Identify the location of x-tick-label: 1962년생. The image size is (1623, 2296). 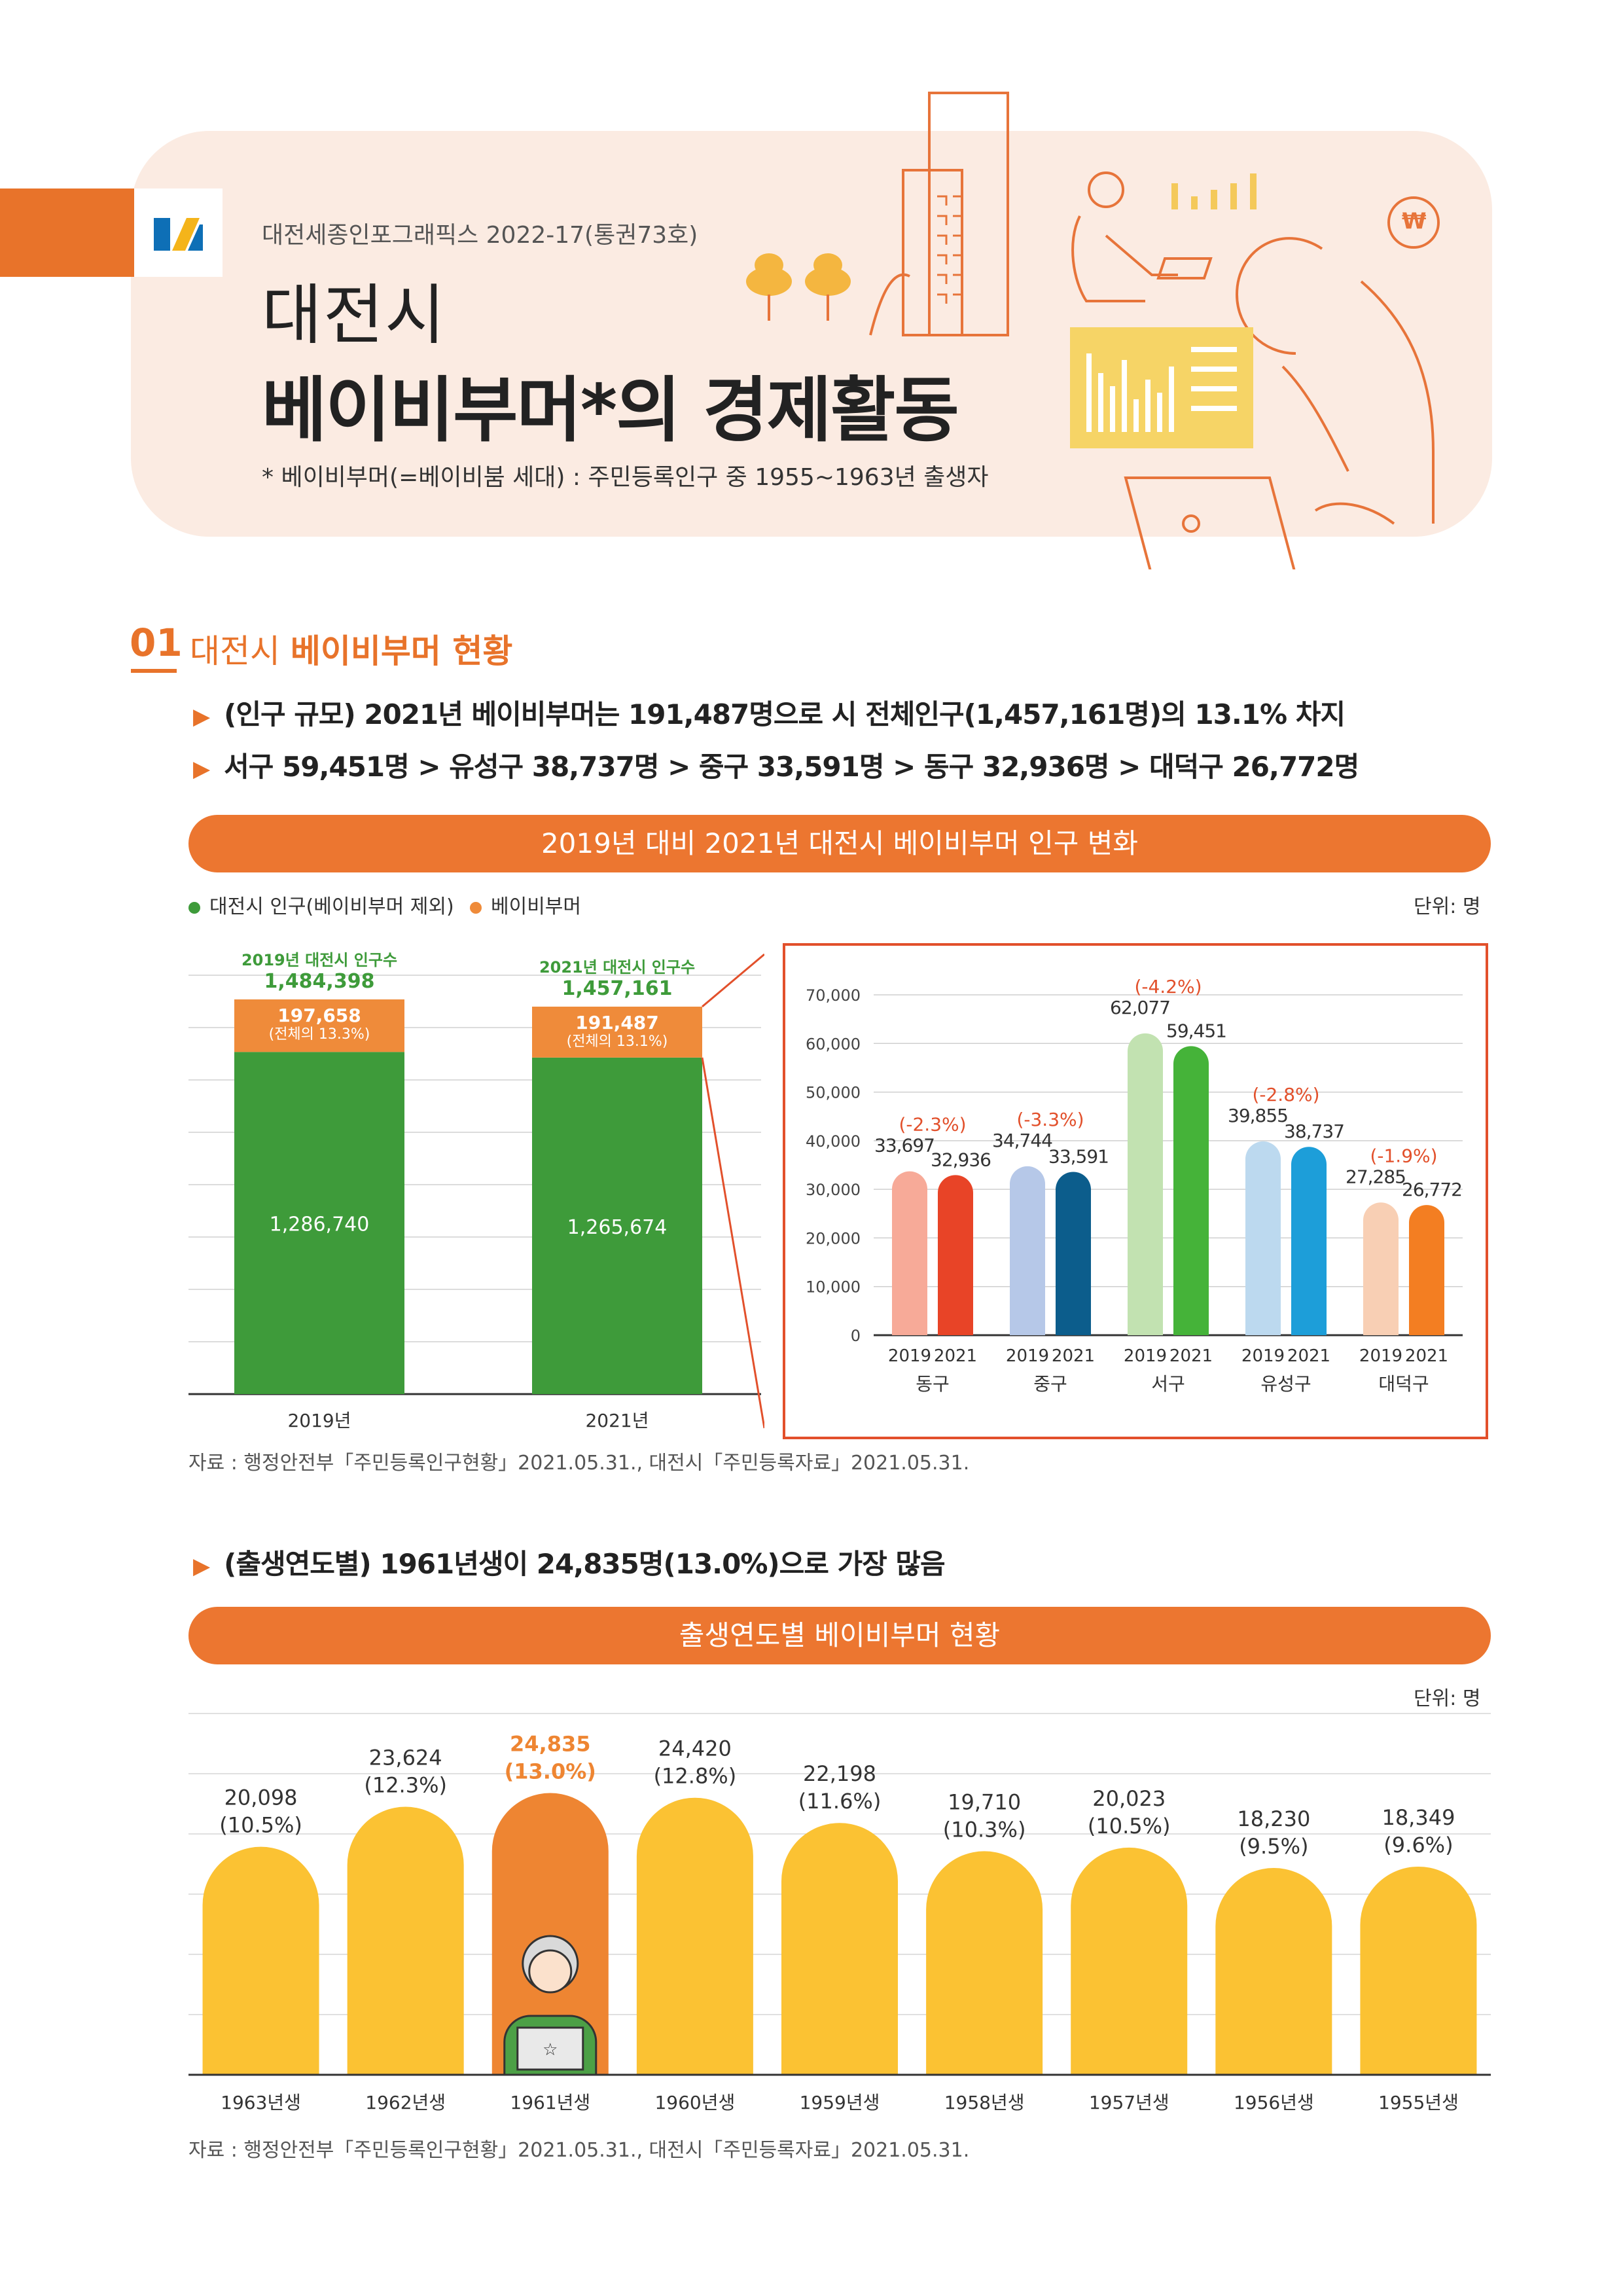
(406, 2102).